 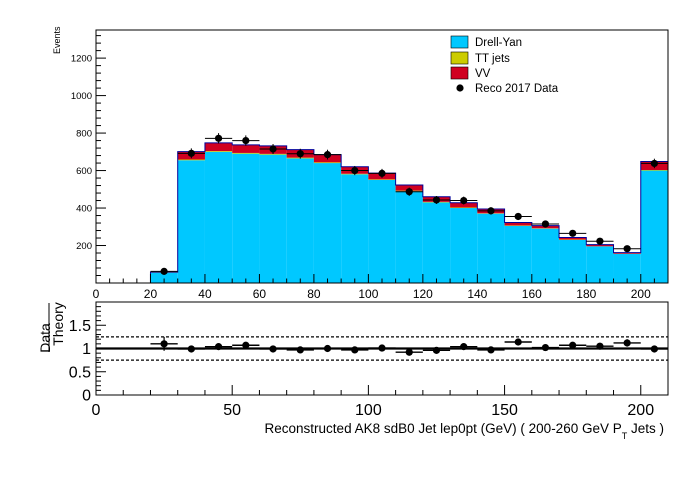 What do you see at coordinates (86, 349) in the screenshot?
I see `ratio-y-tick-label: 1` at bounding box center [86, 349].